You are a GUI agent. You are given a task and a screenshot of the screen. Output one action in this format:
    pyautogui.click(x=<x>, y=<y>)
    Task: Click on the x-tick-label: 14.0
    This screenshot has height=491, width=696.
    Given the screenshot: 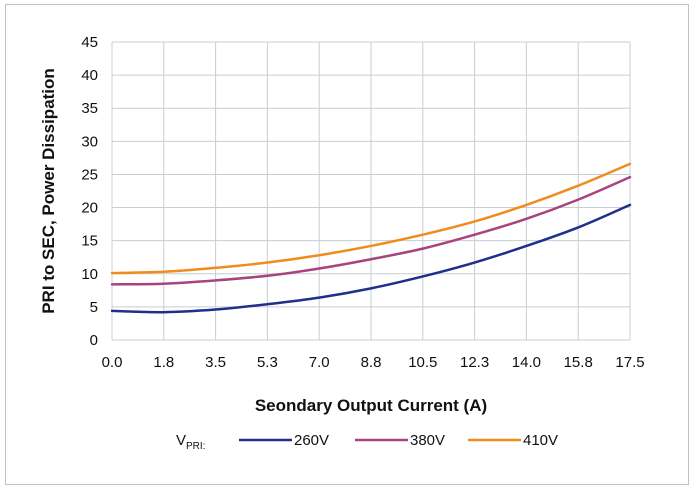 What is the action you would take?
    pyautogui.click(x=526, y=362)
    